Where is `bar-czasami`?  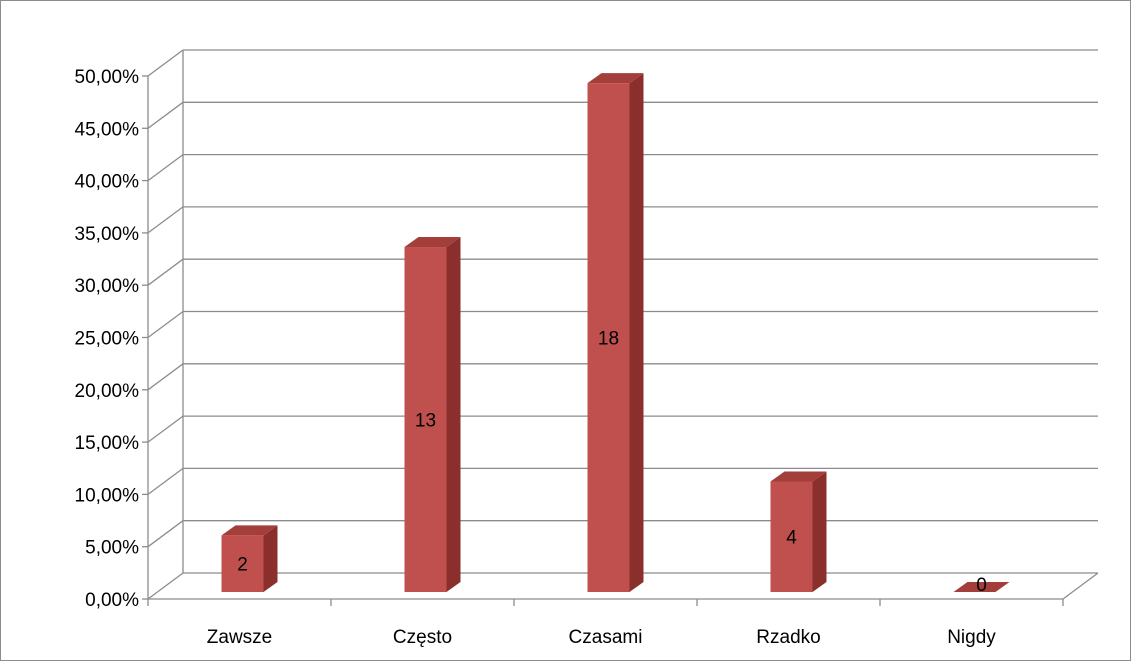
bar-czasami is located at coordinates (608, 337).